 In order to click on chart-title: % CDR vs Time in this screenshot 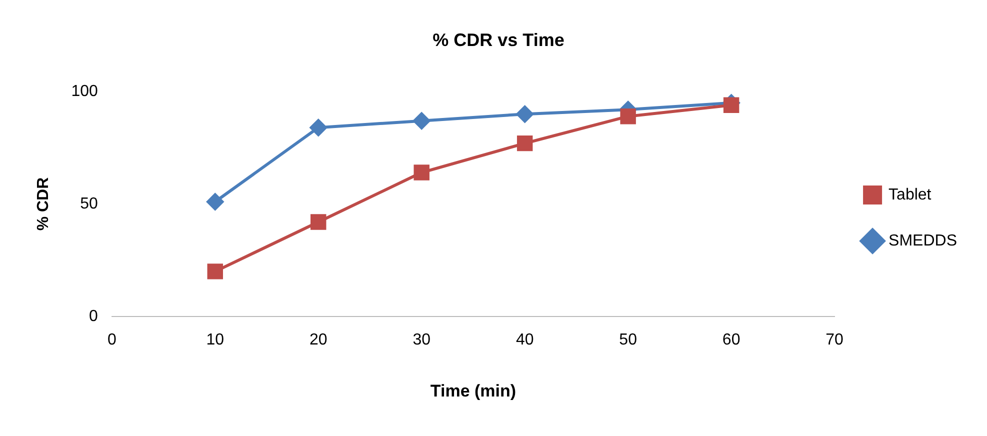, I will do `click(498, 40)`.